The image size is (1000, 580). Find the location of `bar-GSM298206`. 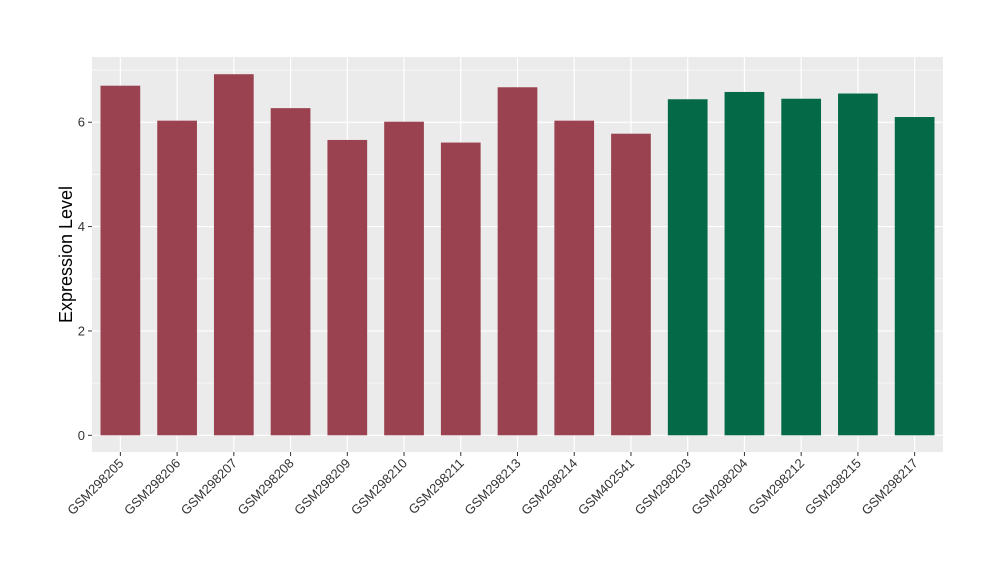

bar-GSM298206 is located at coordinates (177, 278).